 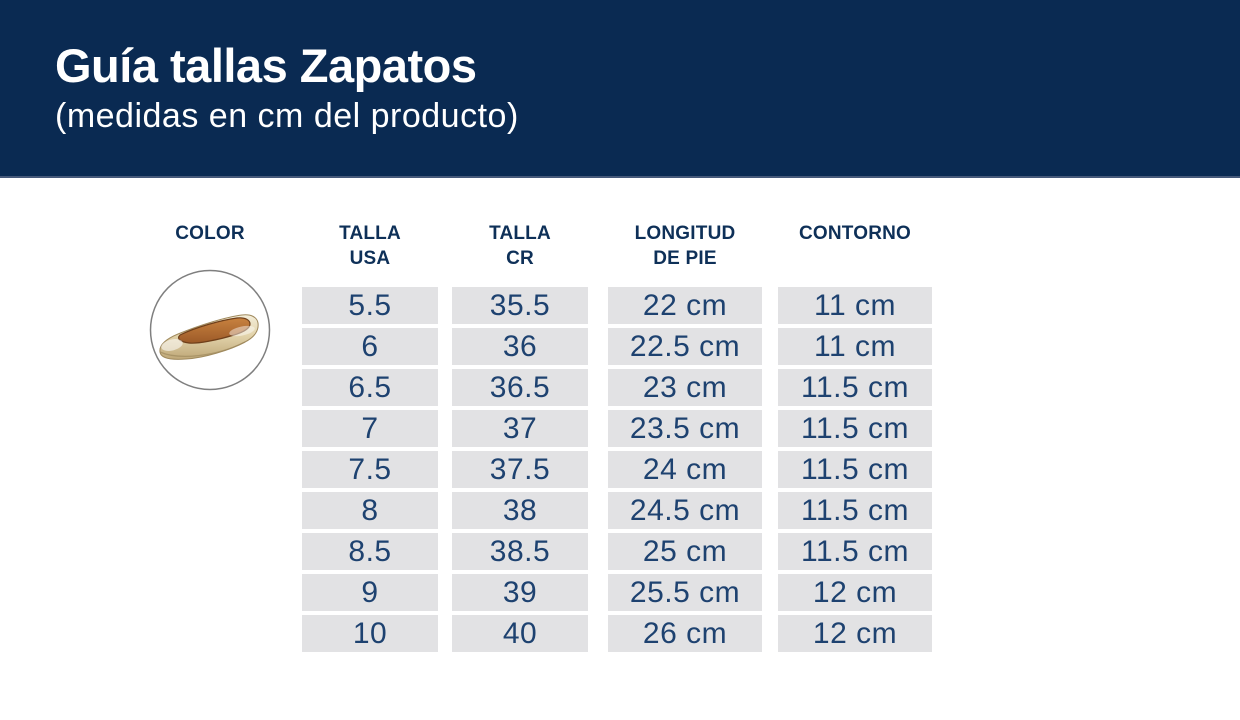 What do you see at coordinates (210, 233) in the screenshot?
I see `column-header-color: COLOR` at bounding box center [210, 233].